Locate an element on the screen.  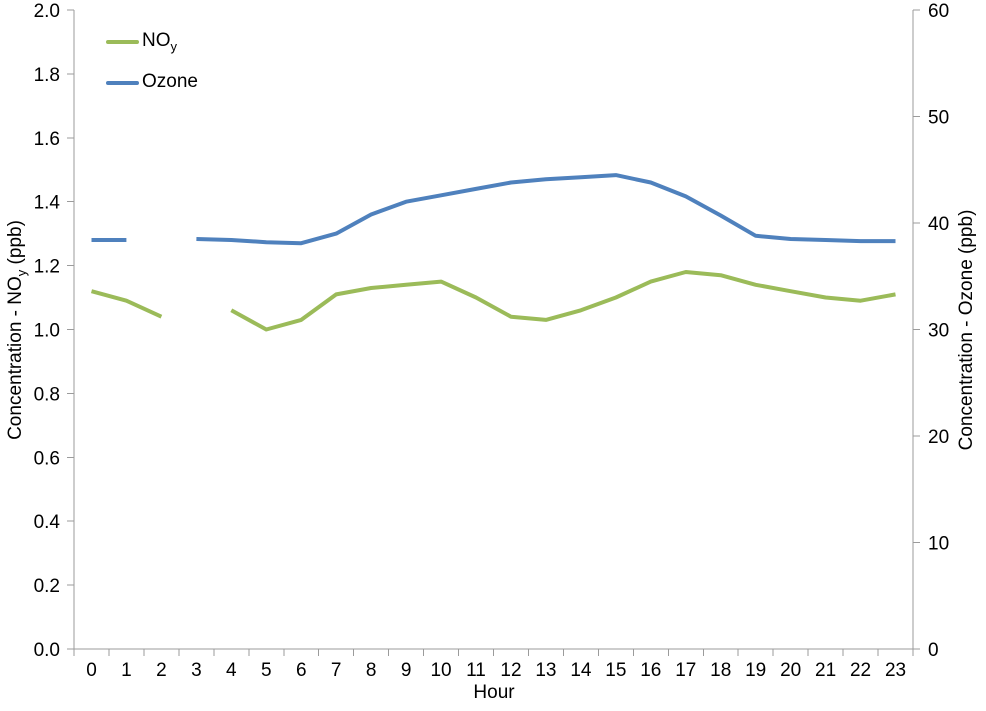
x-axis-tick-label: 0 is located at coordinates (91, 670).